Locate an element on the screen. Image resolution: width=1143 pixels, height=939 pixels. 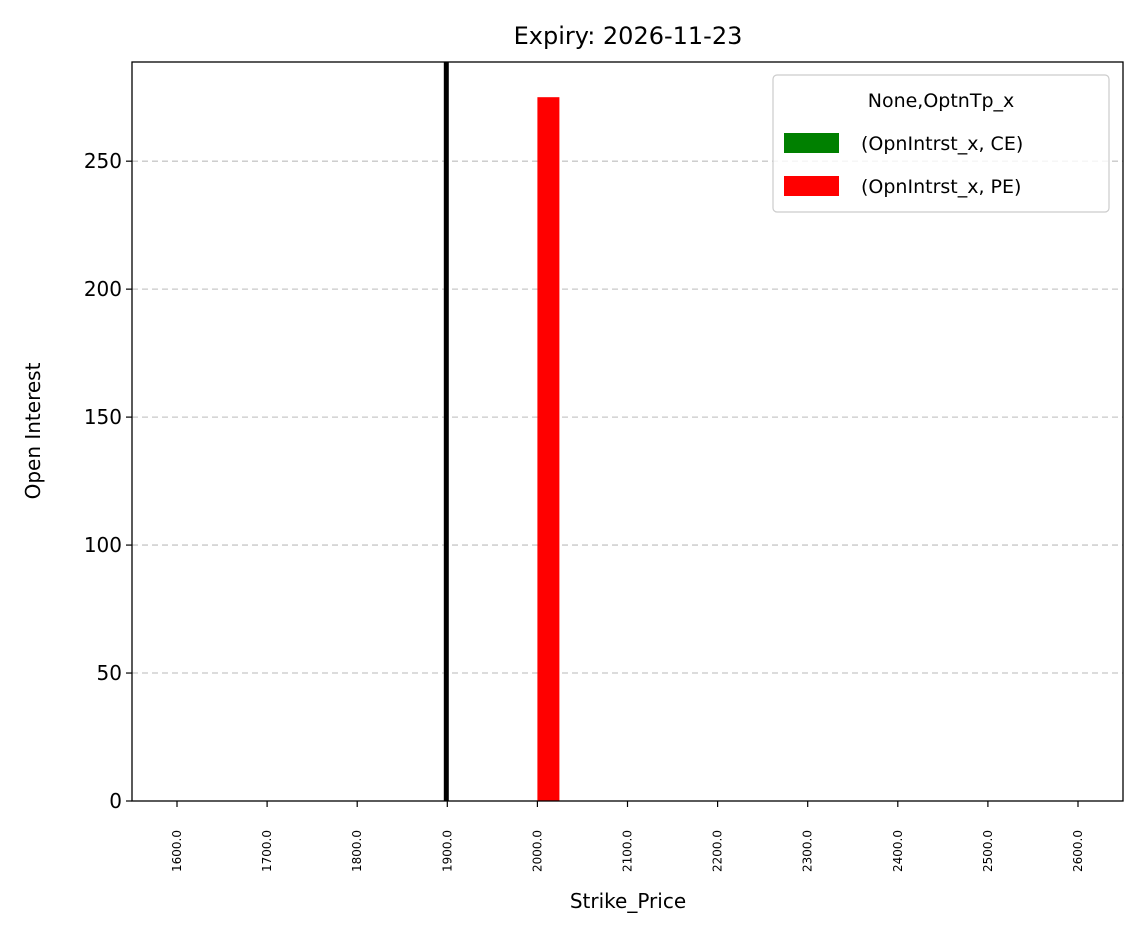
y-tick-label: 250 is located at coordinates (103, 161).